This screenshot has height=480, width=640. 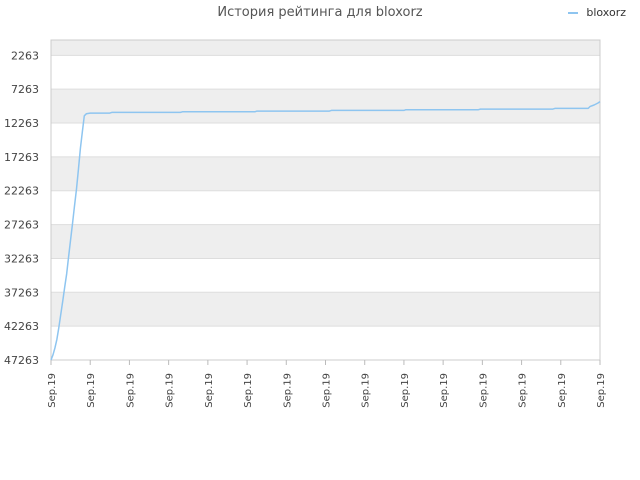 What do you see at coordinates (21, 326) in the screenshot?
I see `y-tick-label: 42263` at bounding box center [21, 326].